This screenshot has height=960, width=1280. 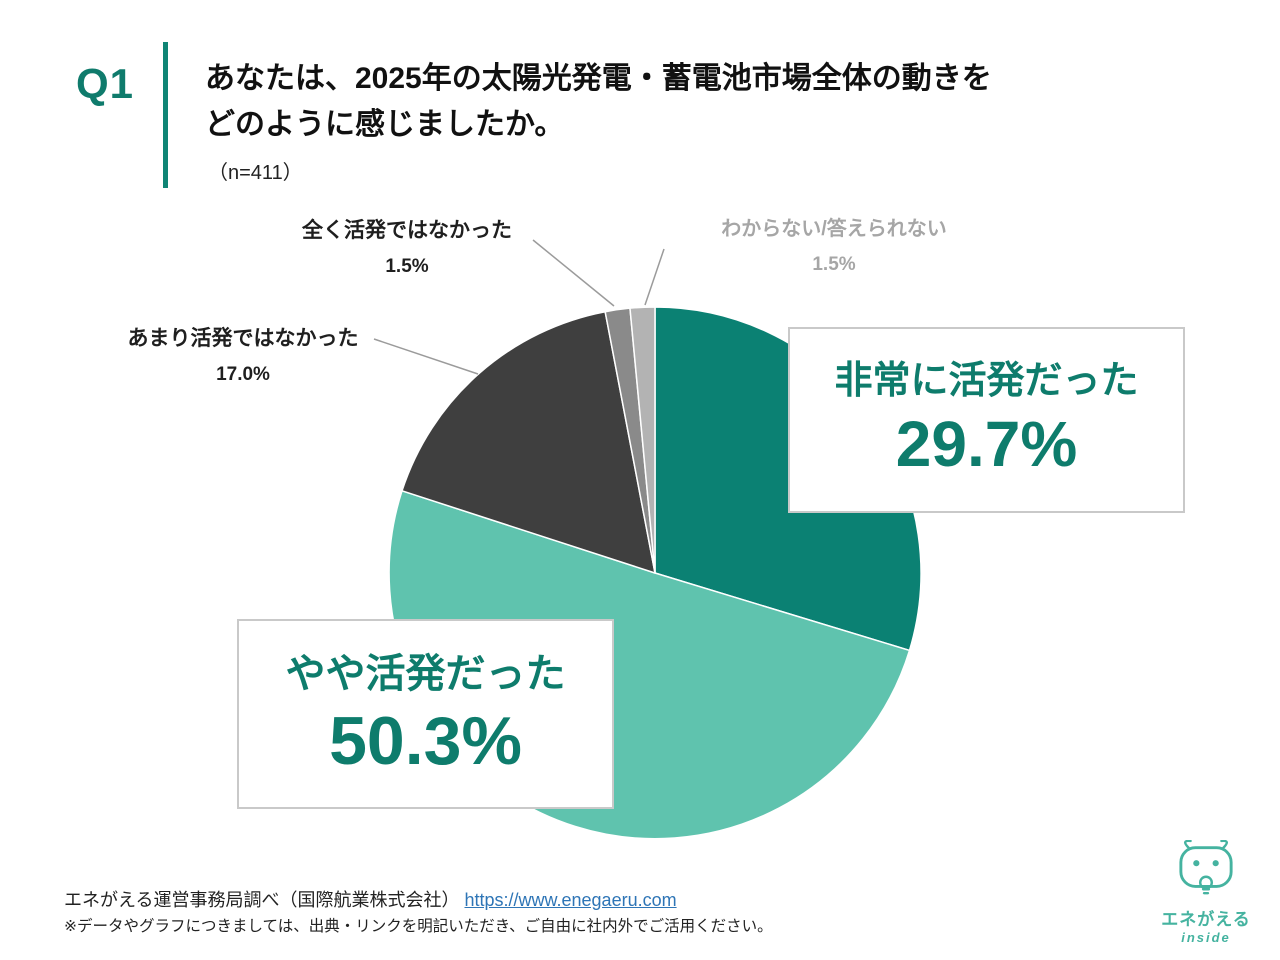 What do you see at coordinates (407, 266) in the screenshot?
I see `value-not-active-at-all: 1.5%` at bounding box center [407, 266].